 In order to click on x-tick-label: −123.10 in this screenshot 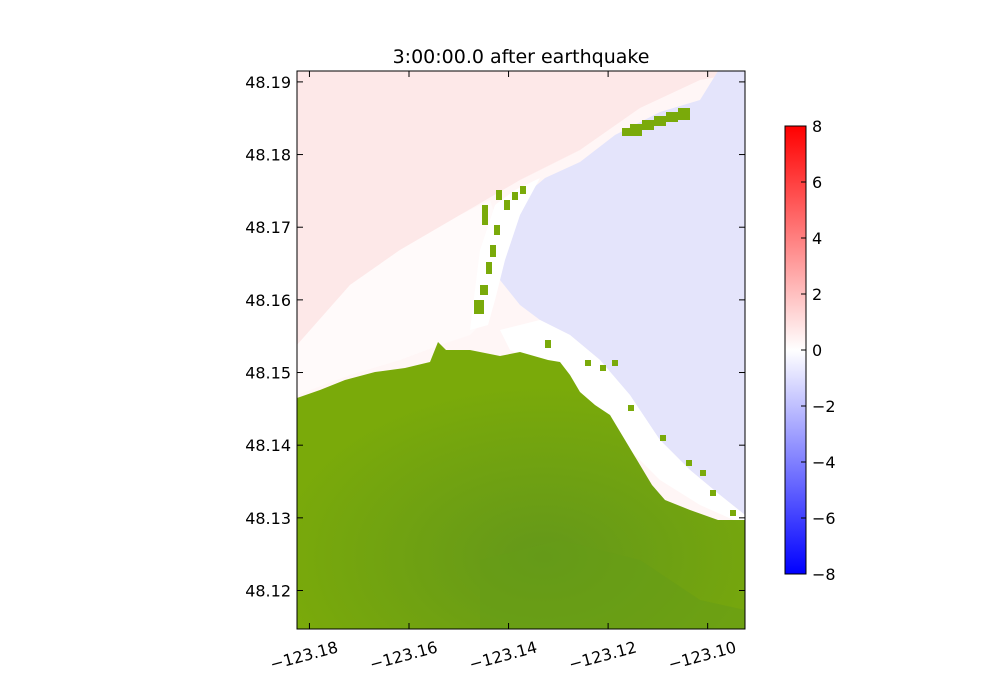, I will do `click(702, 656)`.